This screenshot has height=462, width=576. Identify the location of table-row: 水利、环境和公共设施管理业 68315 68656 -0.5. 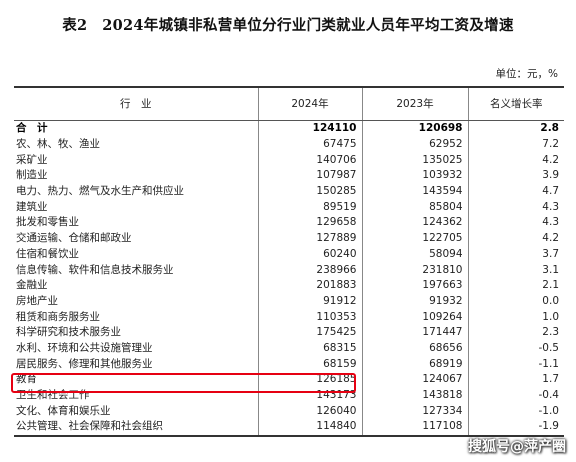
(289, 348).